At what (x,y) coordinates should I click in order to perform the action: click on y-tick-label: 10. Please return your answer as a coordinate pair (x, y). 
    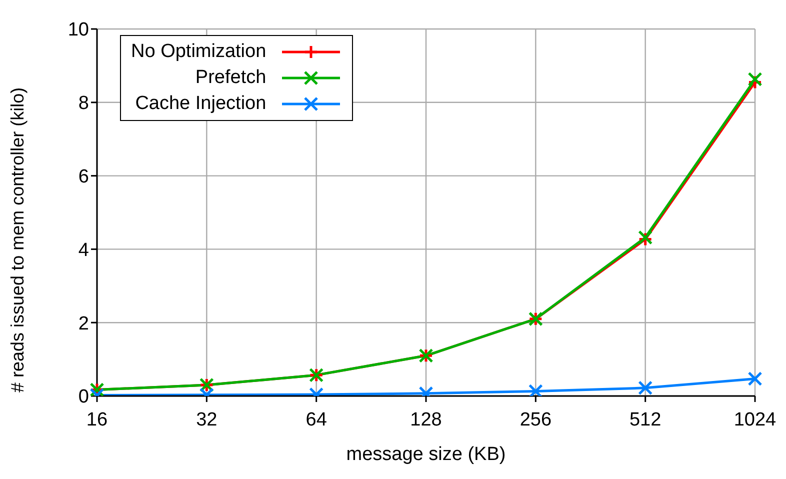
    Looking at the image, I should click on (78, 30).